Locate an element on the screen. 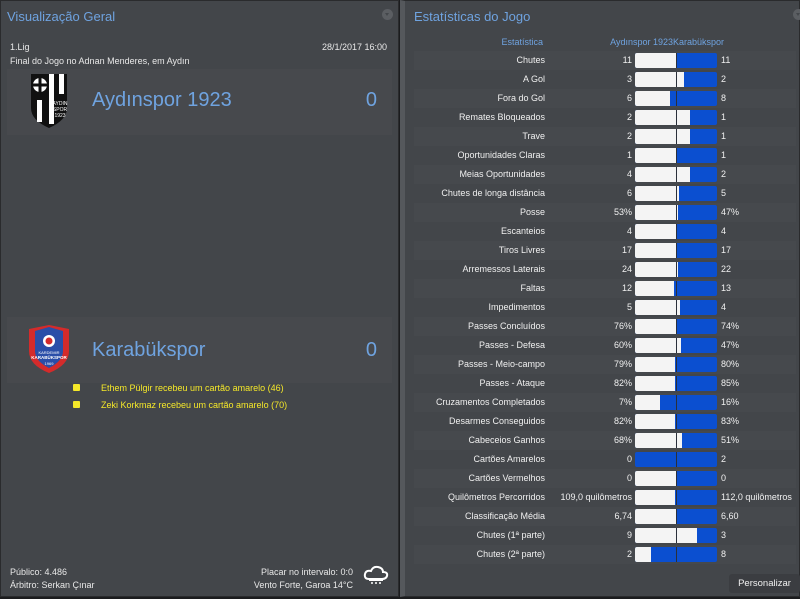 This screenshot has width=800, height=599. home-value: 53% is located at coordinates (622, 212).